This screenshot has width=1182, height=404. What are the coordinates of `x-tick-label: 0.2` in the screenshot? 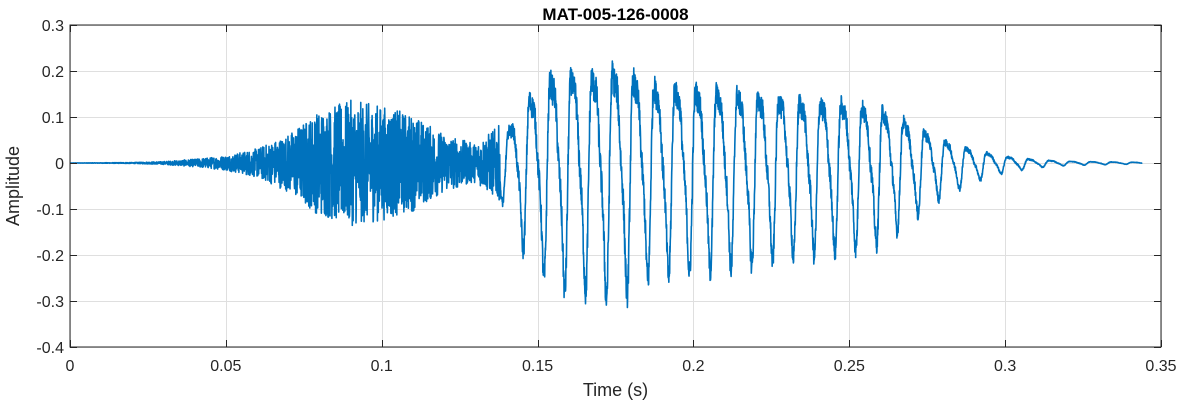 It's located at (693, 366).